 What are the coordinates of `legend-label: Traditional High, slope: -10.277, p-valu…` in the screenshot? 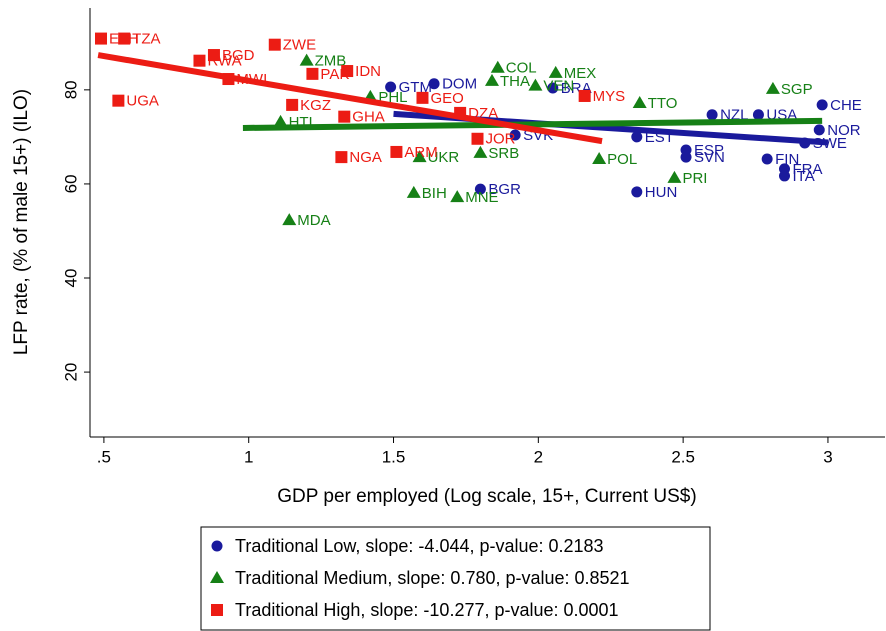 It's located at (427, 610).